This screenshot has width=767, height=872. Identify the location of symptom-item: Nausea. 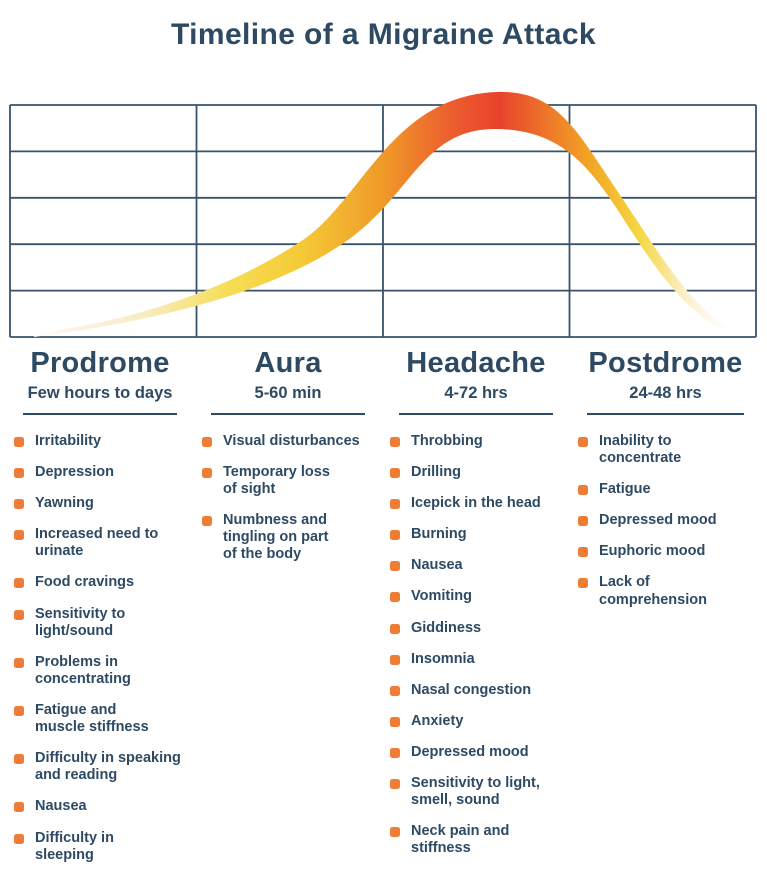
(103, 806).